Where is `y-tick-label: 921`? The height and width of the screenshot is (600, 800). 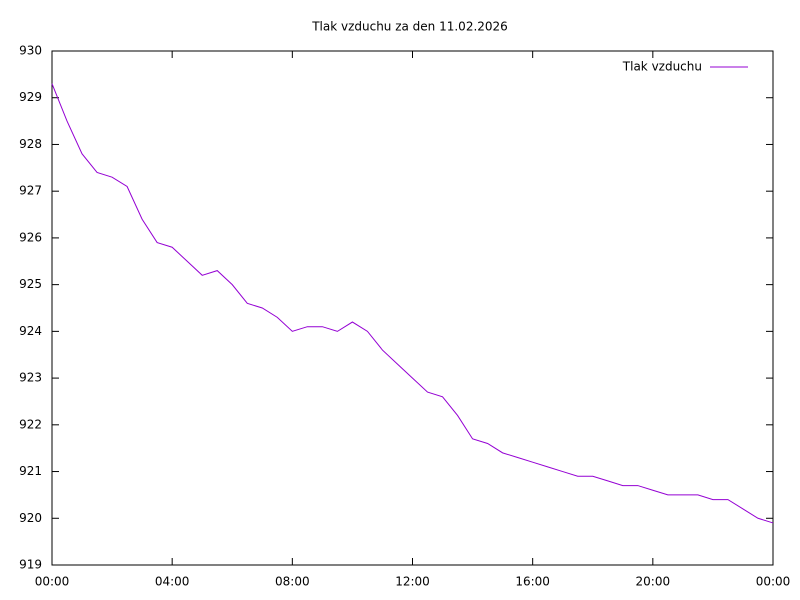
y-tick-label: 921 is located at coordinates (30, 471).